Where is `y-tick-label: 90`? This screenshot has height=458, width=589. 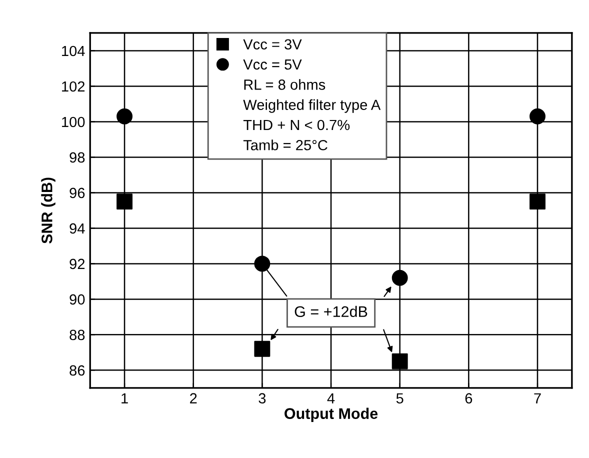
y-tick-label: 90 is located at coordinates (77, 299).